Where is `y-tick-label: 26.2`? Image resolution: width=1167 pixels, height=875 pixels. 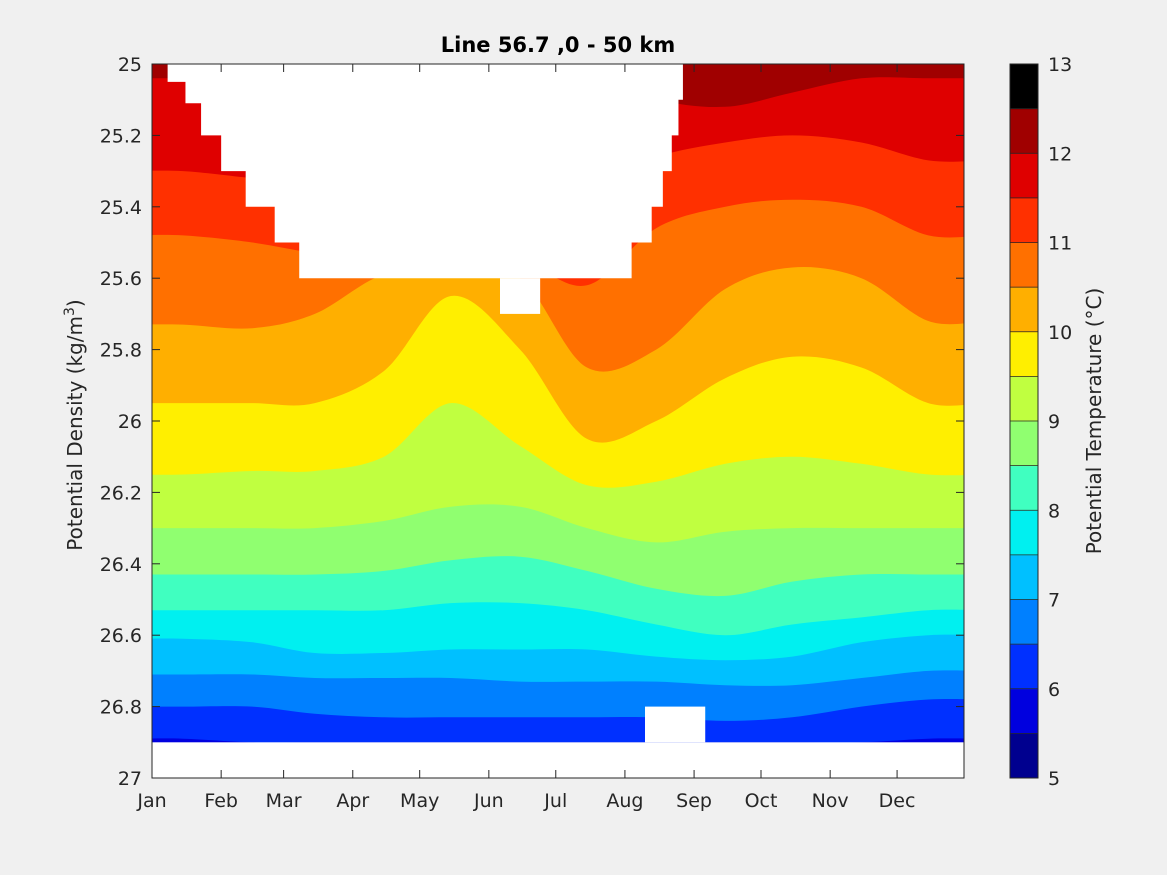 y-tick-label: 26.2 is located at coordinates (121, 493).